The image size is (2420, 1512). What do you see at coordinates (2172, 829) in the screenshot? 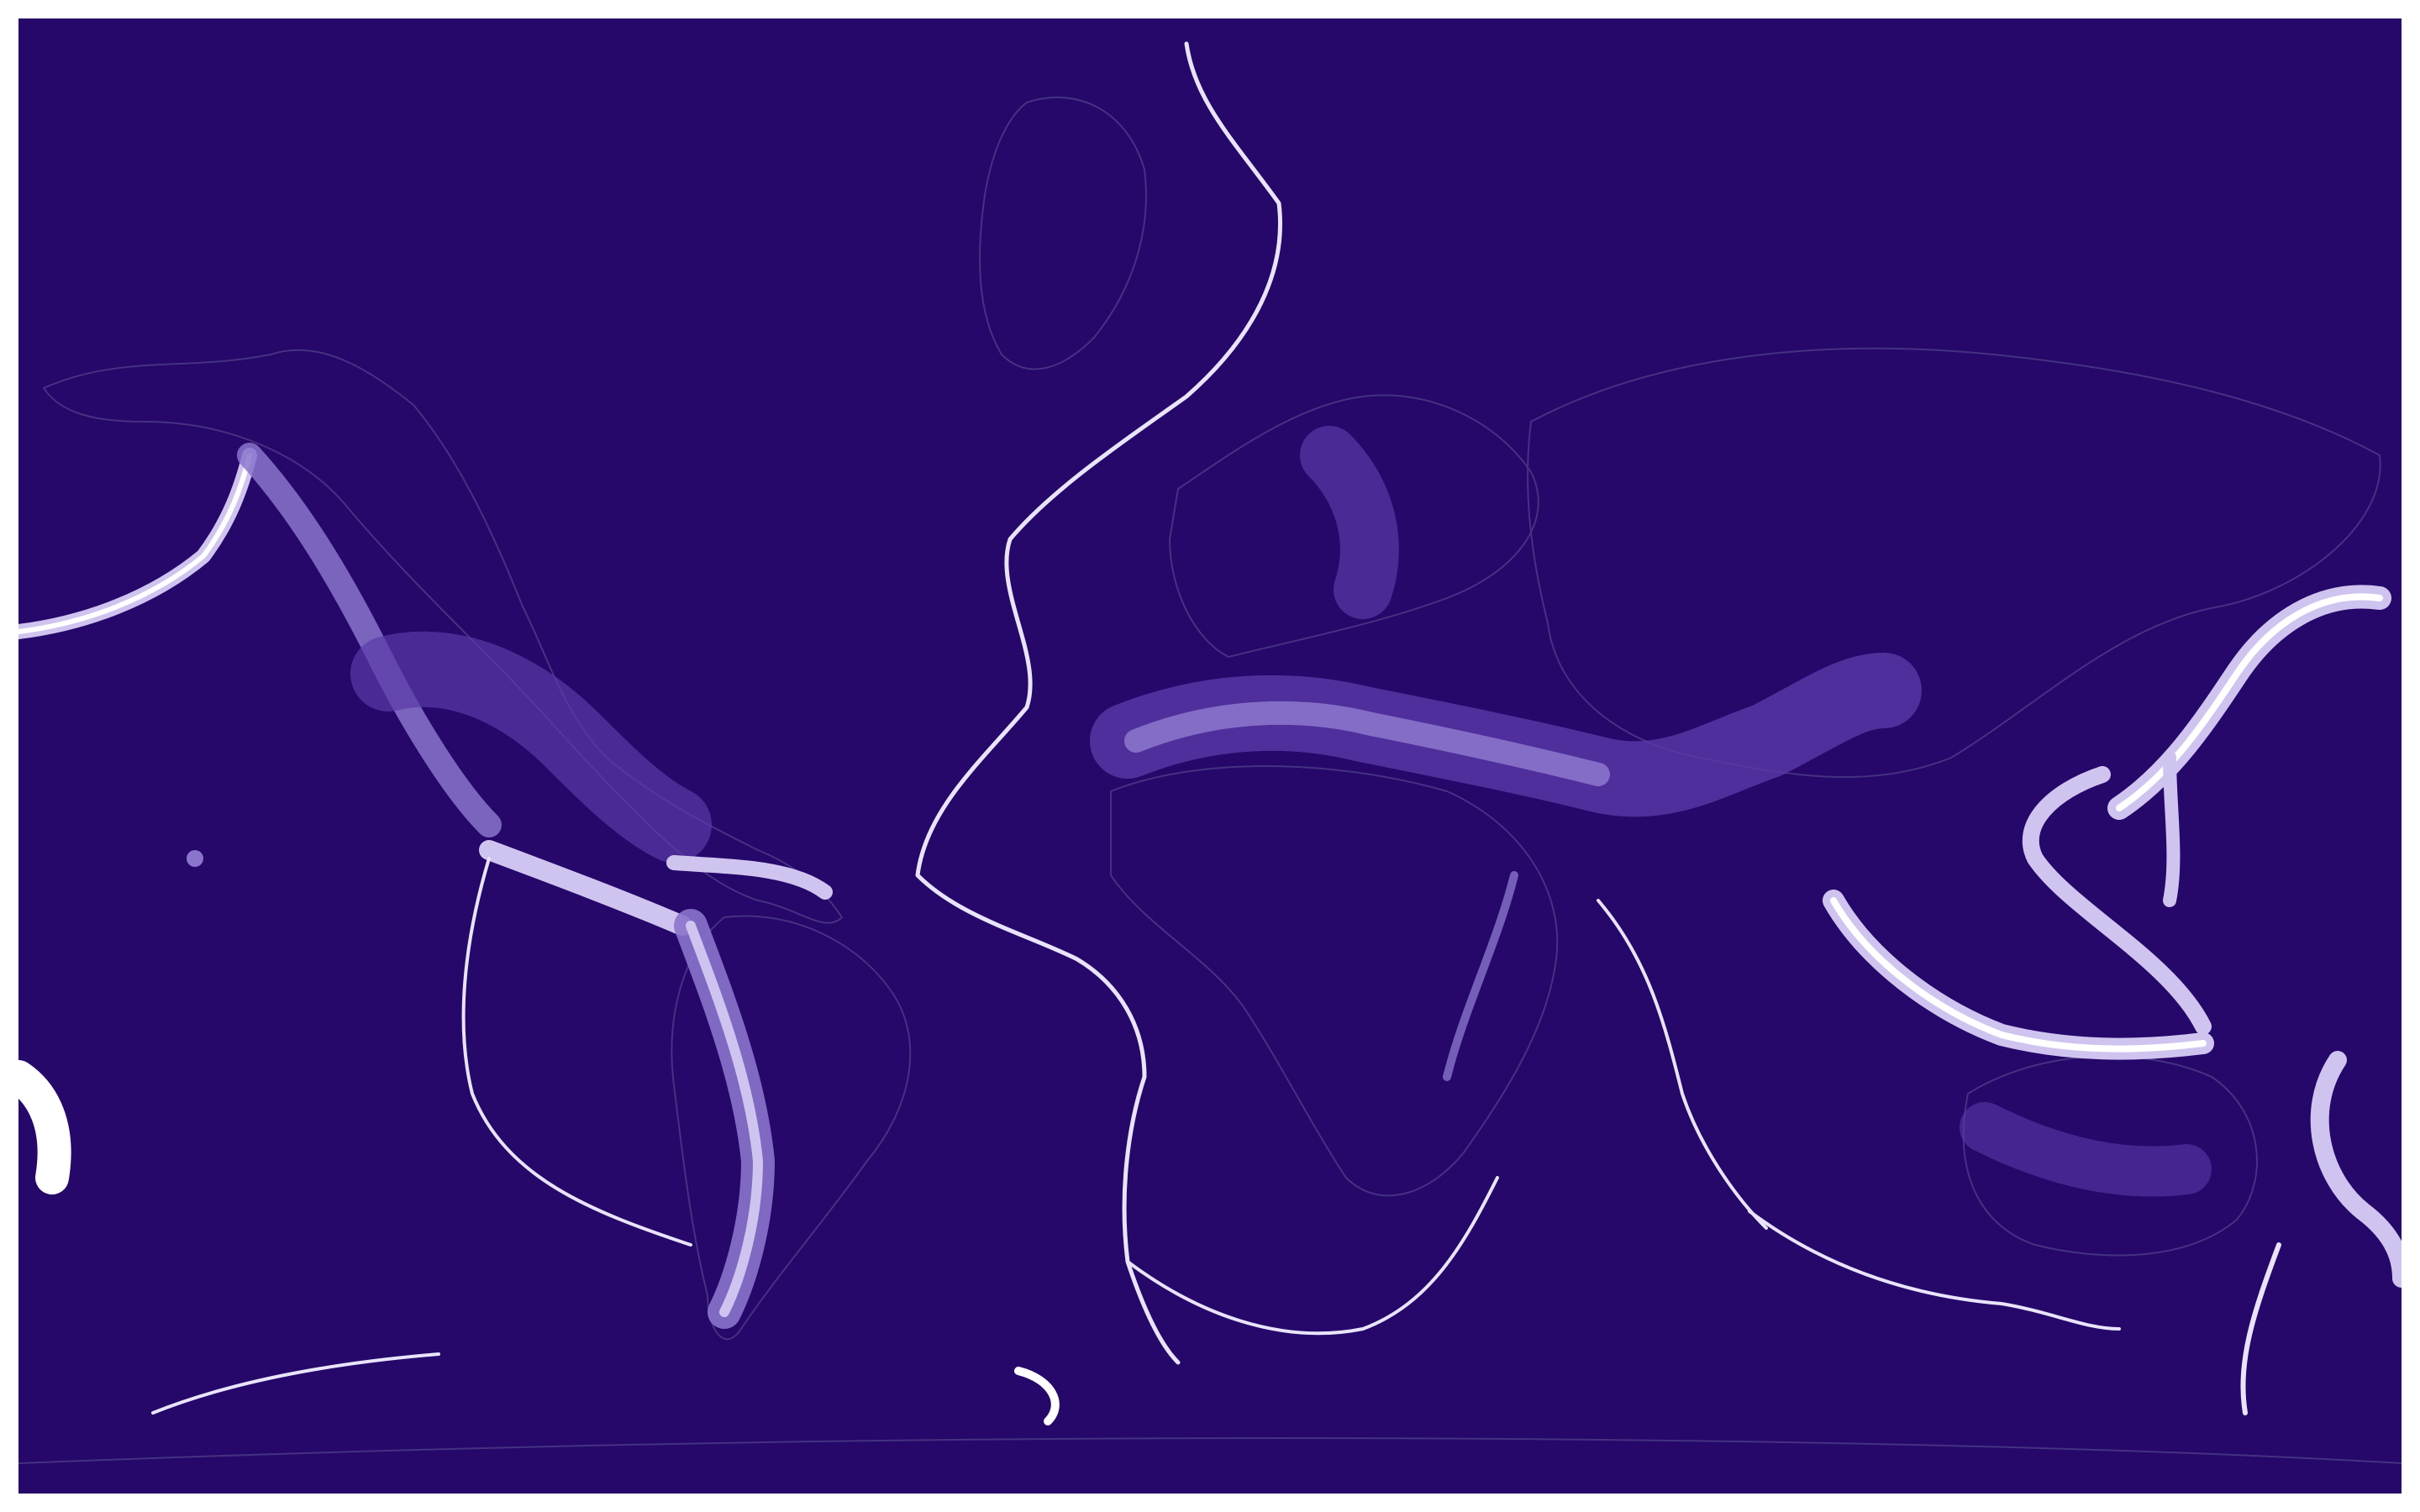
I see `izu-bonin-arc` at bounding box center [2172, 829].